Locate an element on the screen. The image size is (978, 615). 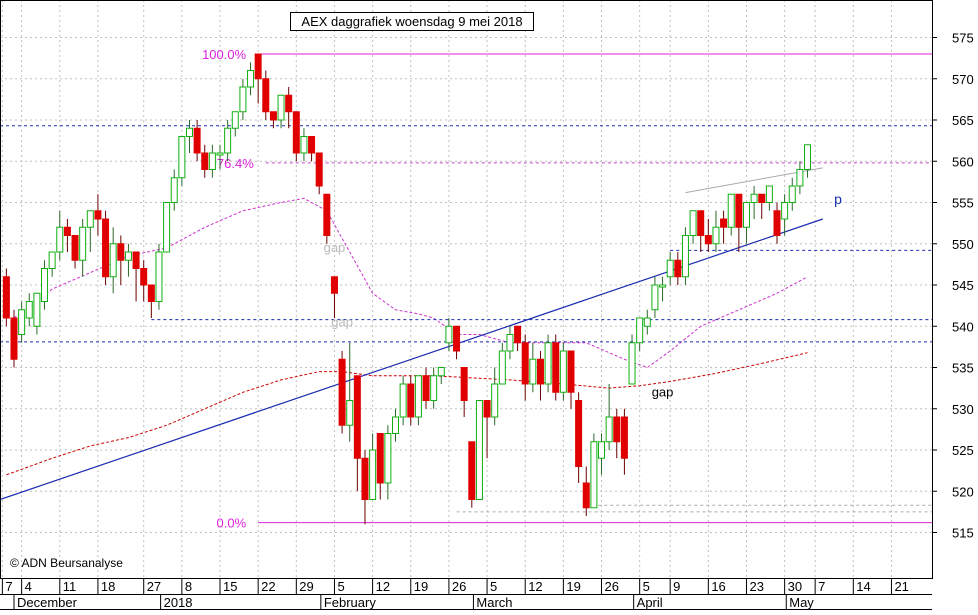
y-tick-label: 515 is located at coordinates (963, 533).